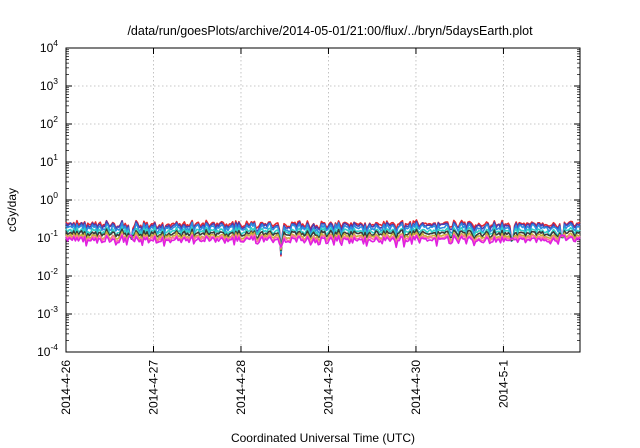 This screenshot has height=448, width=640. I want to click on x-tick-label: 2014-4-29, so click(328, 387).